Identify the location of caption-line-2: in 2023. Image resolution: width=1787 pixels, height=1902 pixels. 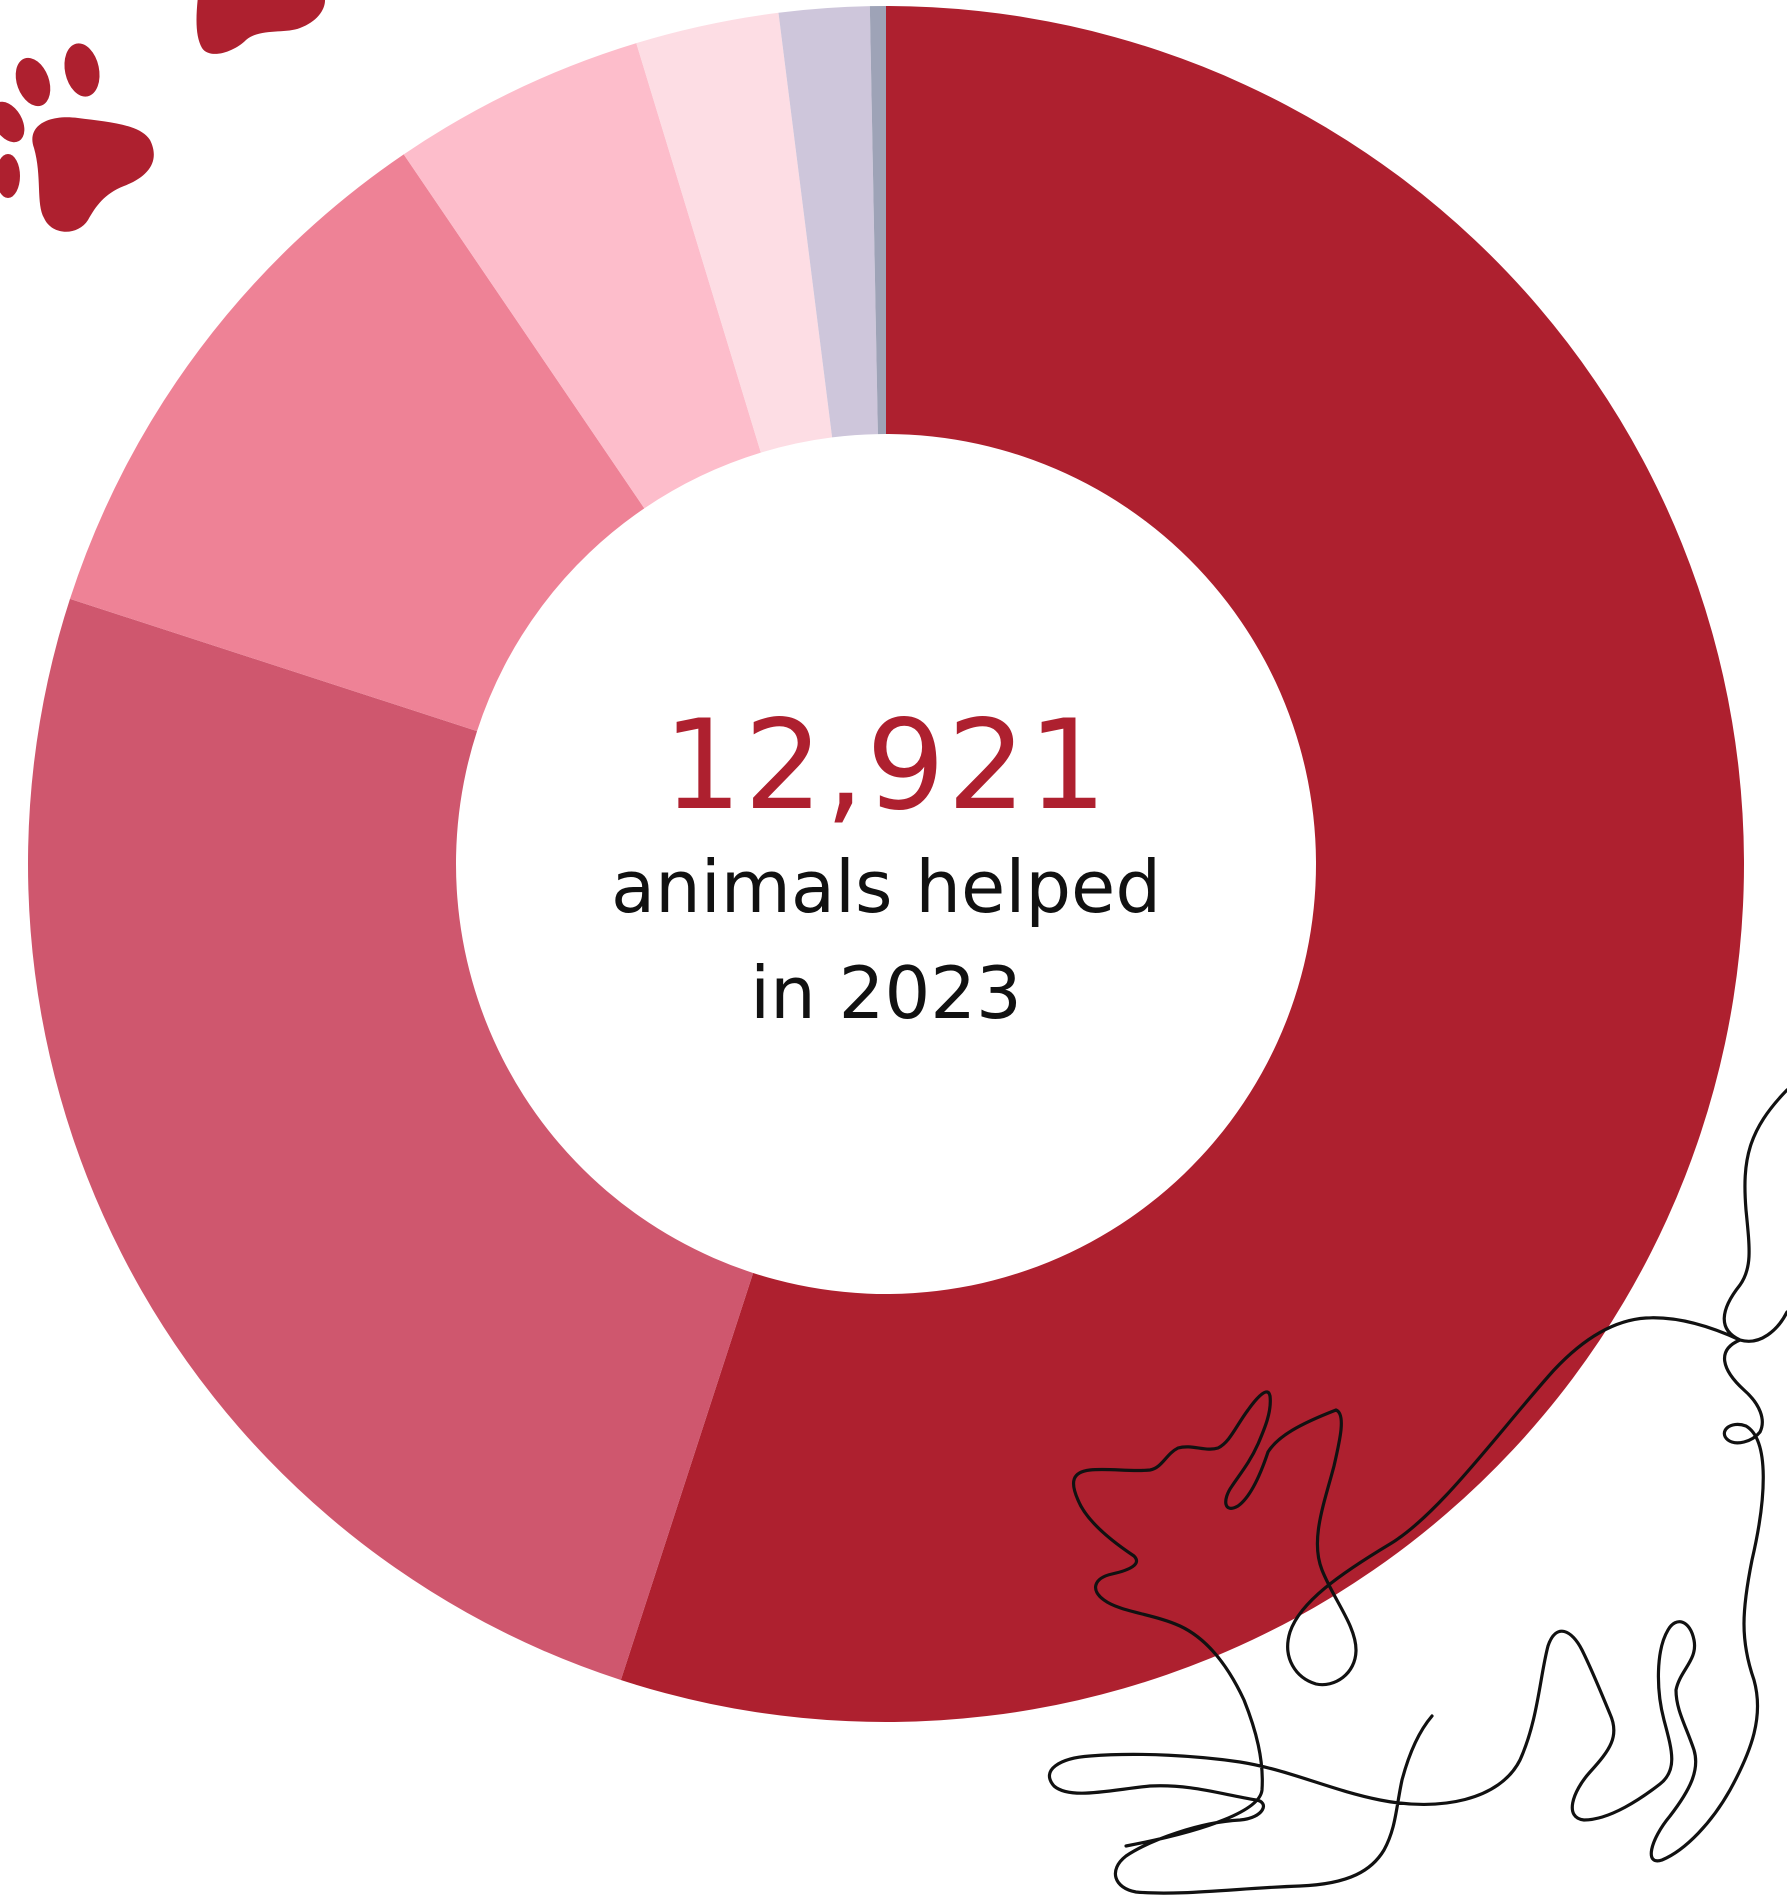
(886, 993).